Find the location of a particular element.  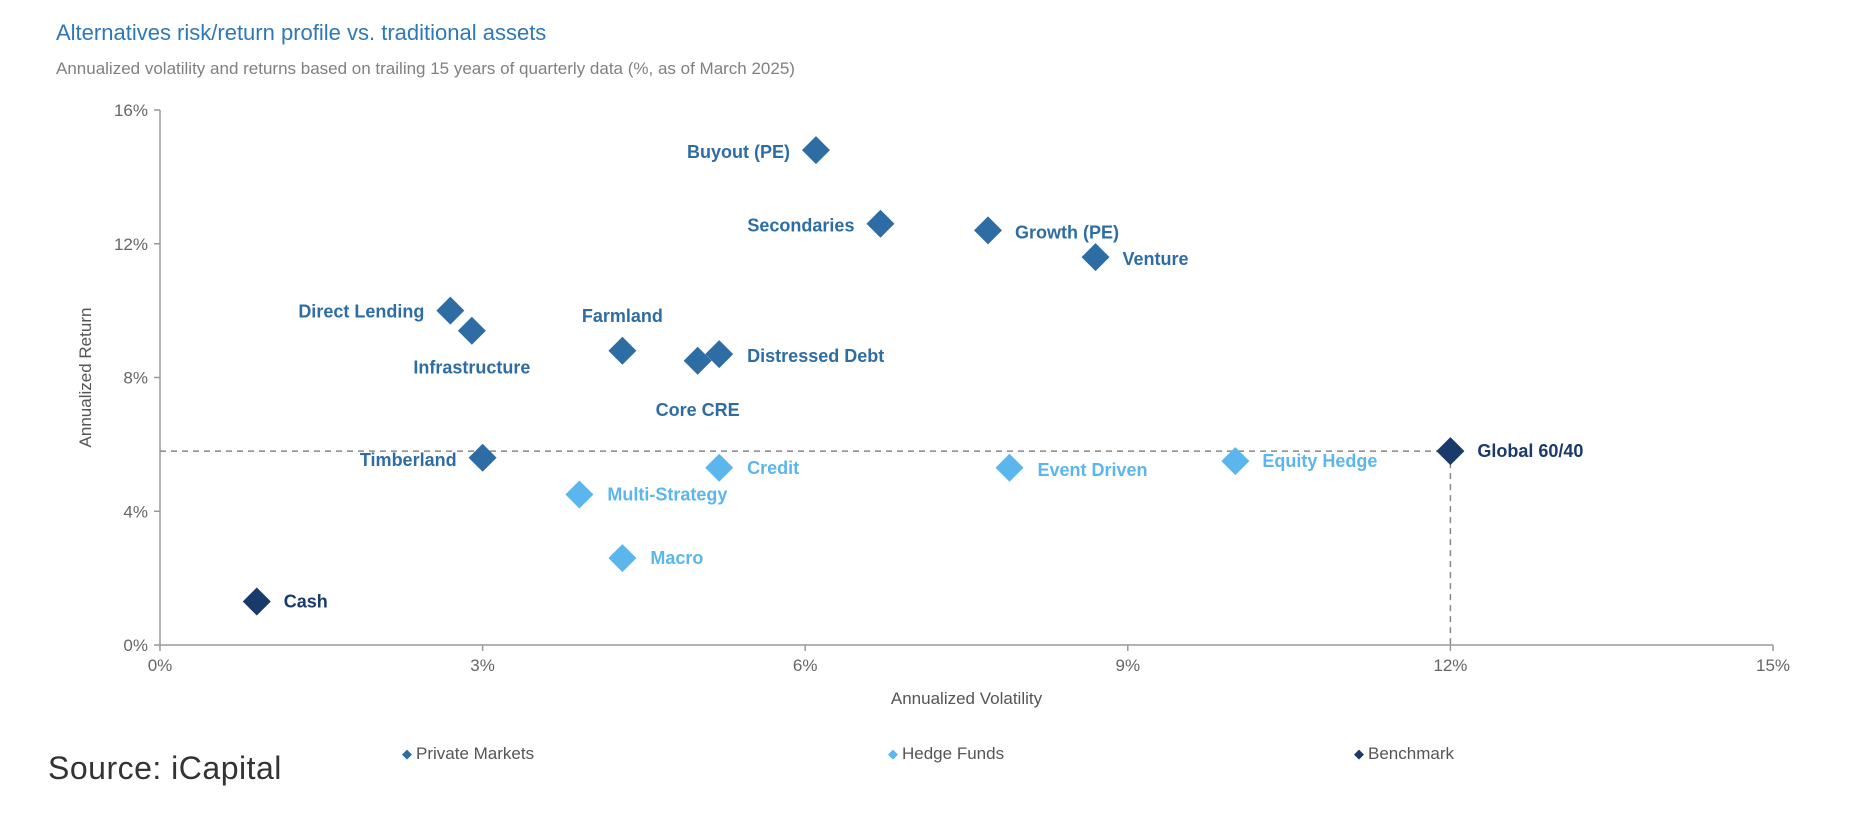

point-core-cre is located at coordinates (697, 360).